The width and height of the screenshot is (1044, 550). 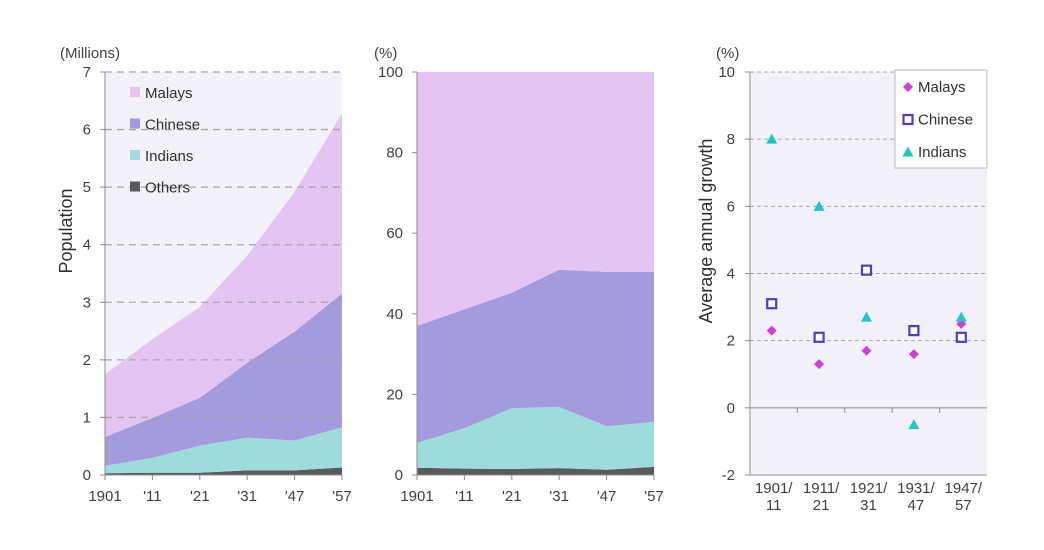 What do you see at coordinates (87, 187) in the screenshot?
I see `y-tick-label-0-5: 5` at bounding box center [87, 187].